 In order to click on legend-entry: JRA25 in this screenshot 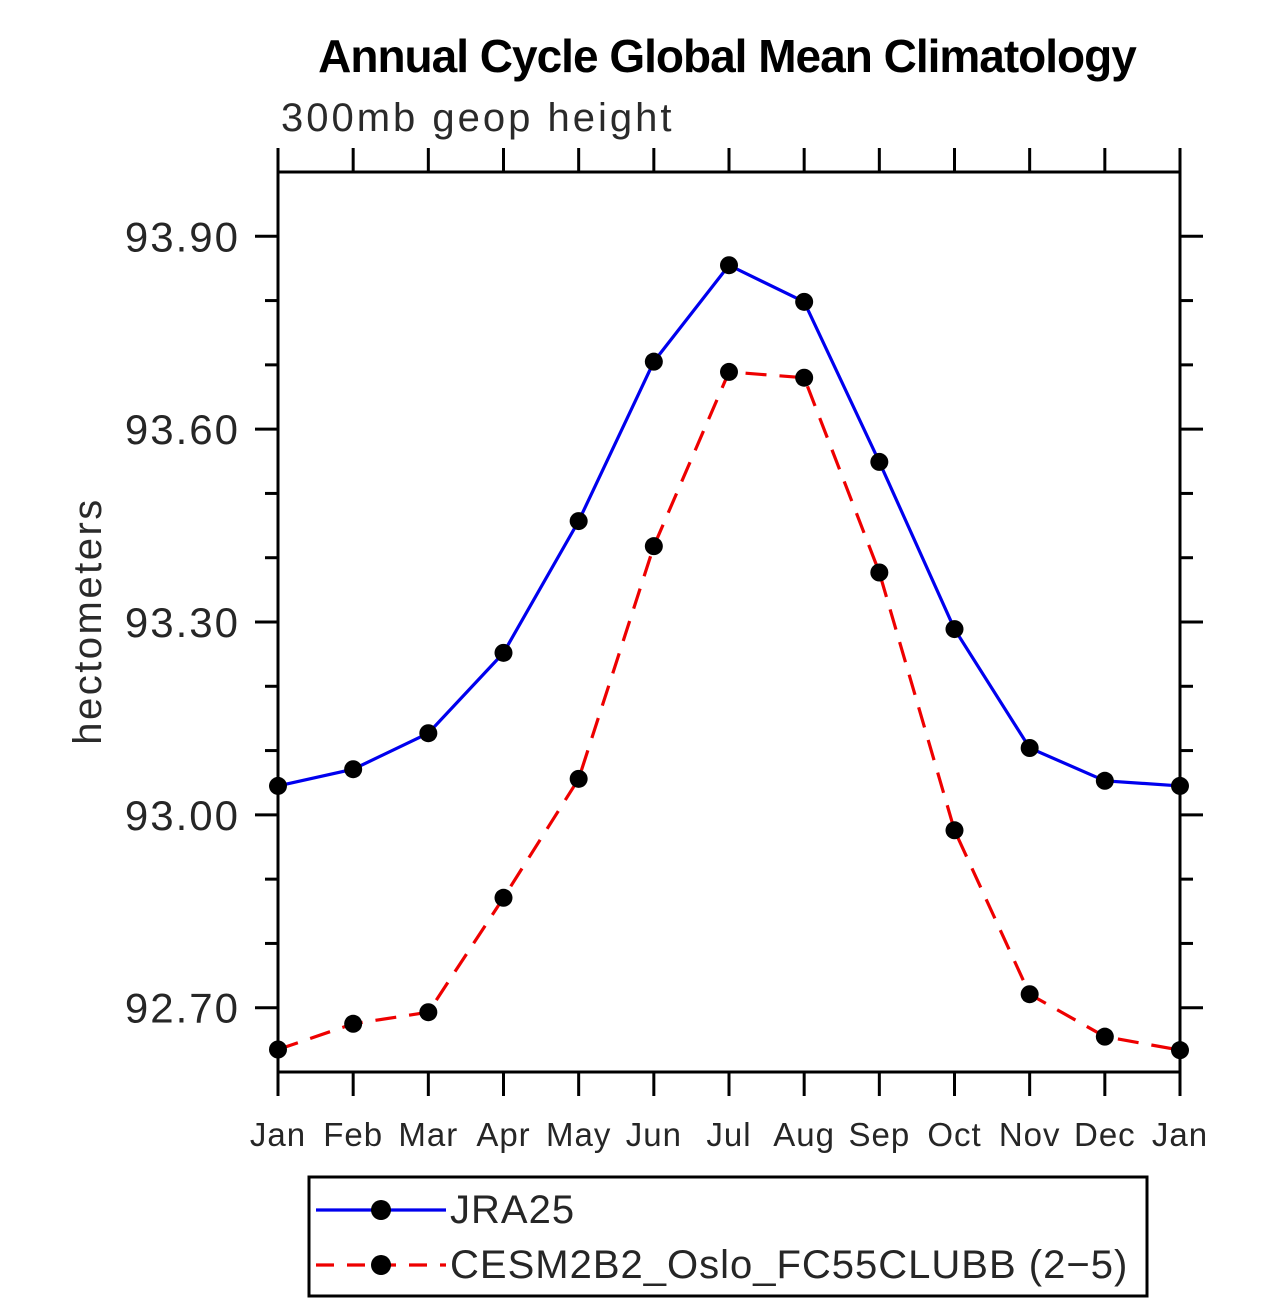, I will do `click(445, 1210)`.